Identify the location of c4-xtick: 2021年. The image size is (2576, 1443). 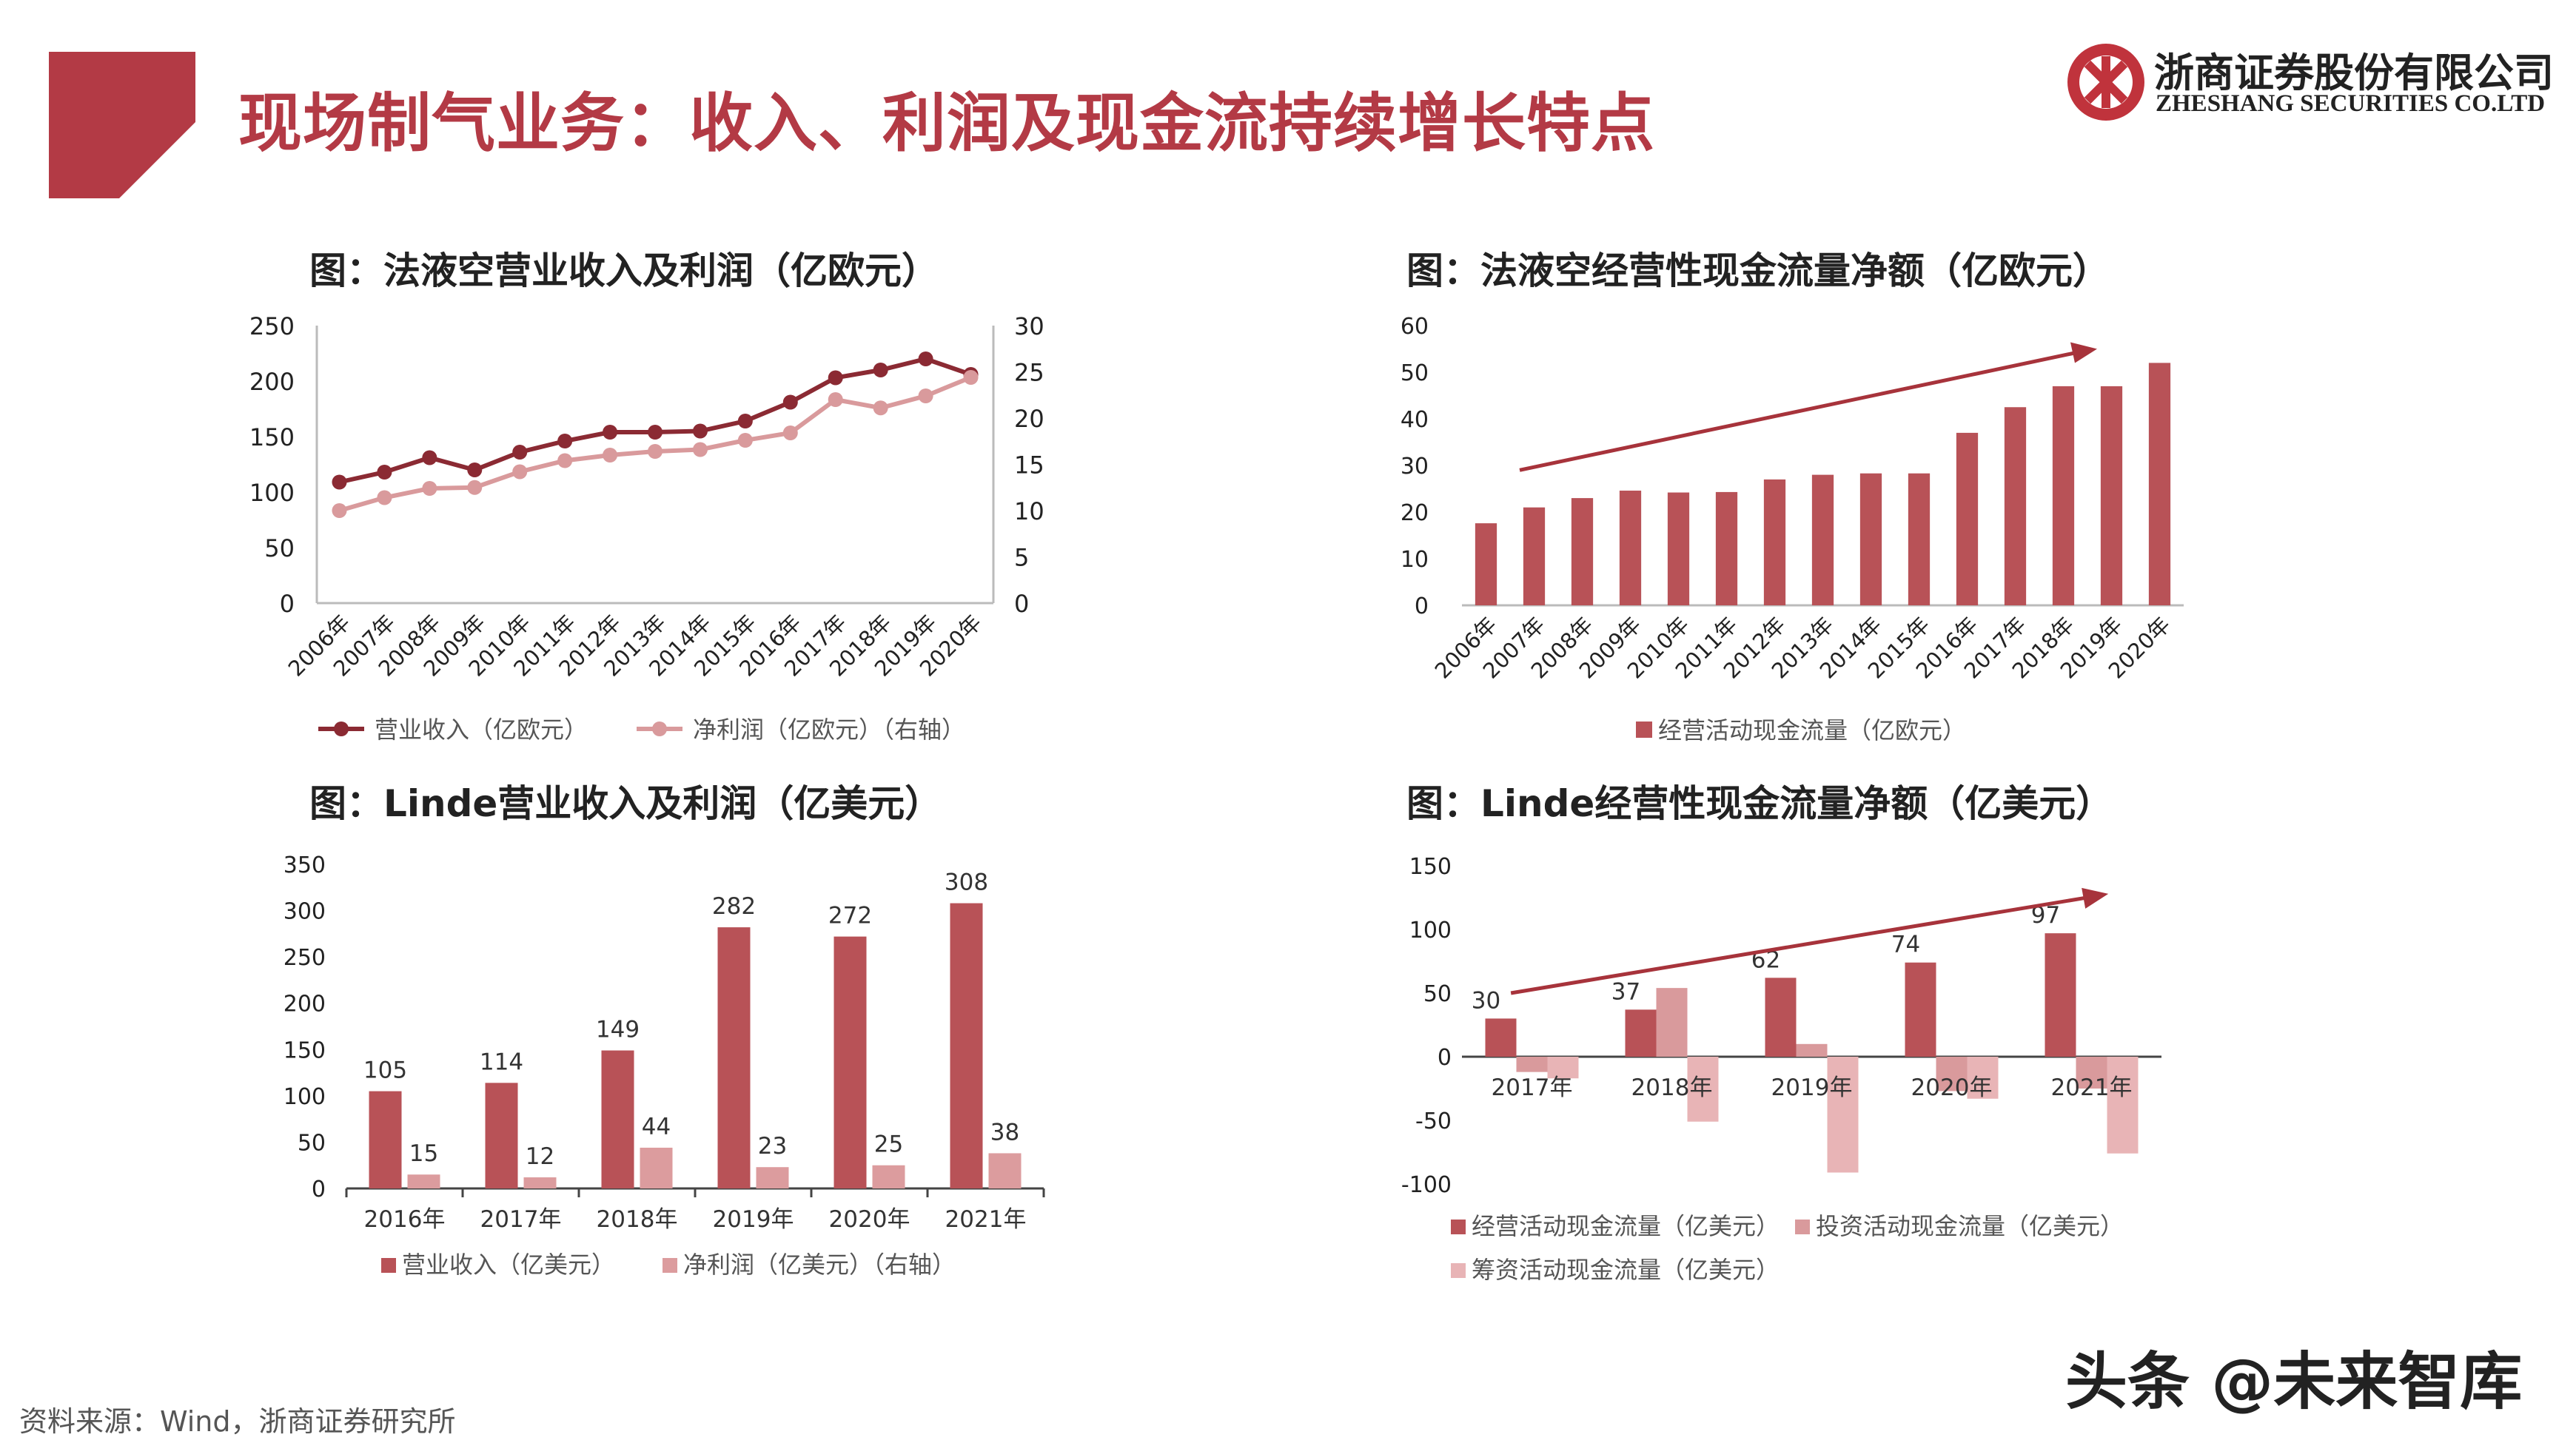
(2092, 1087).